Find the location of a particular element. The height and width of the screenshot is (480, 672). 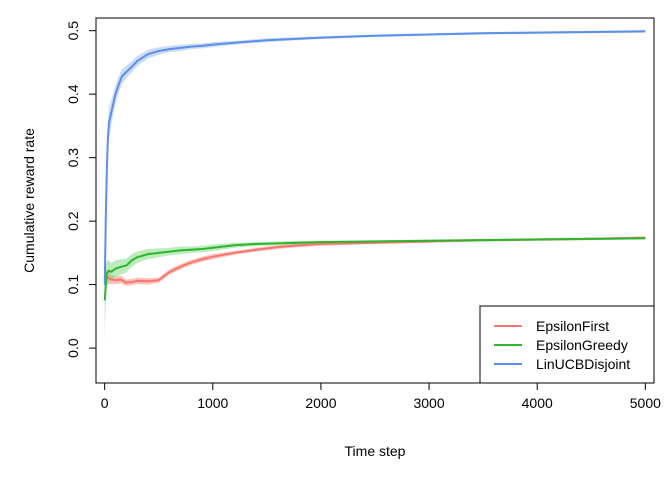

x-tick-label: 4000 is located at coordinates (537, 403).